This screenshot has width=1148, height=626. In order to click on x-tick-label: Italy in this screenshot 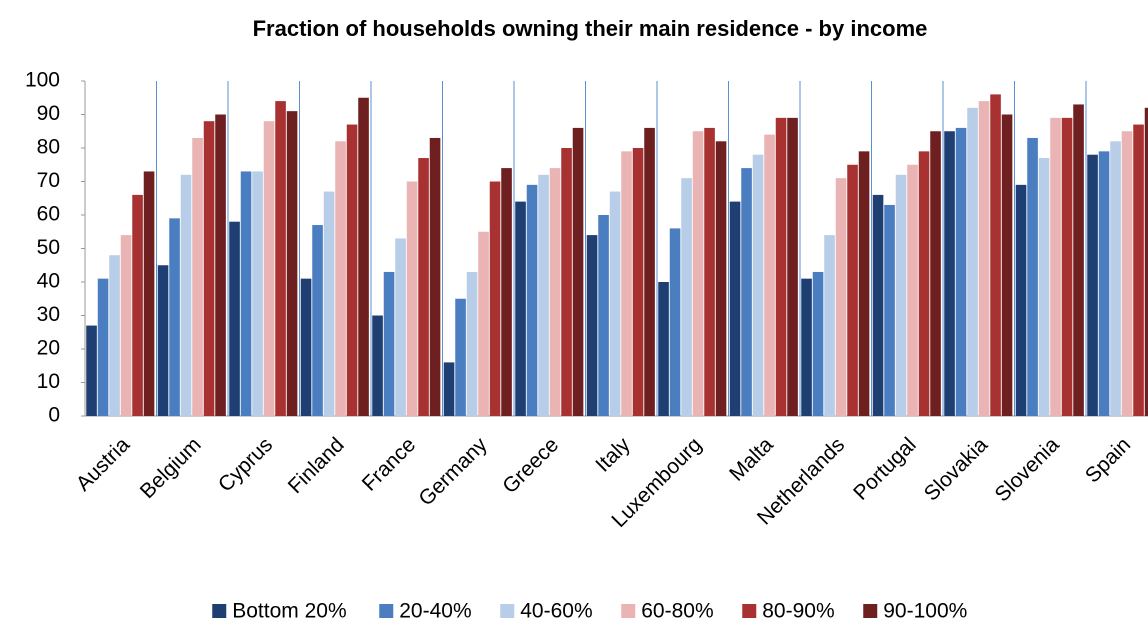, I will do `click(613, 455)`.